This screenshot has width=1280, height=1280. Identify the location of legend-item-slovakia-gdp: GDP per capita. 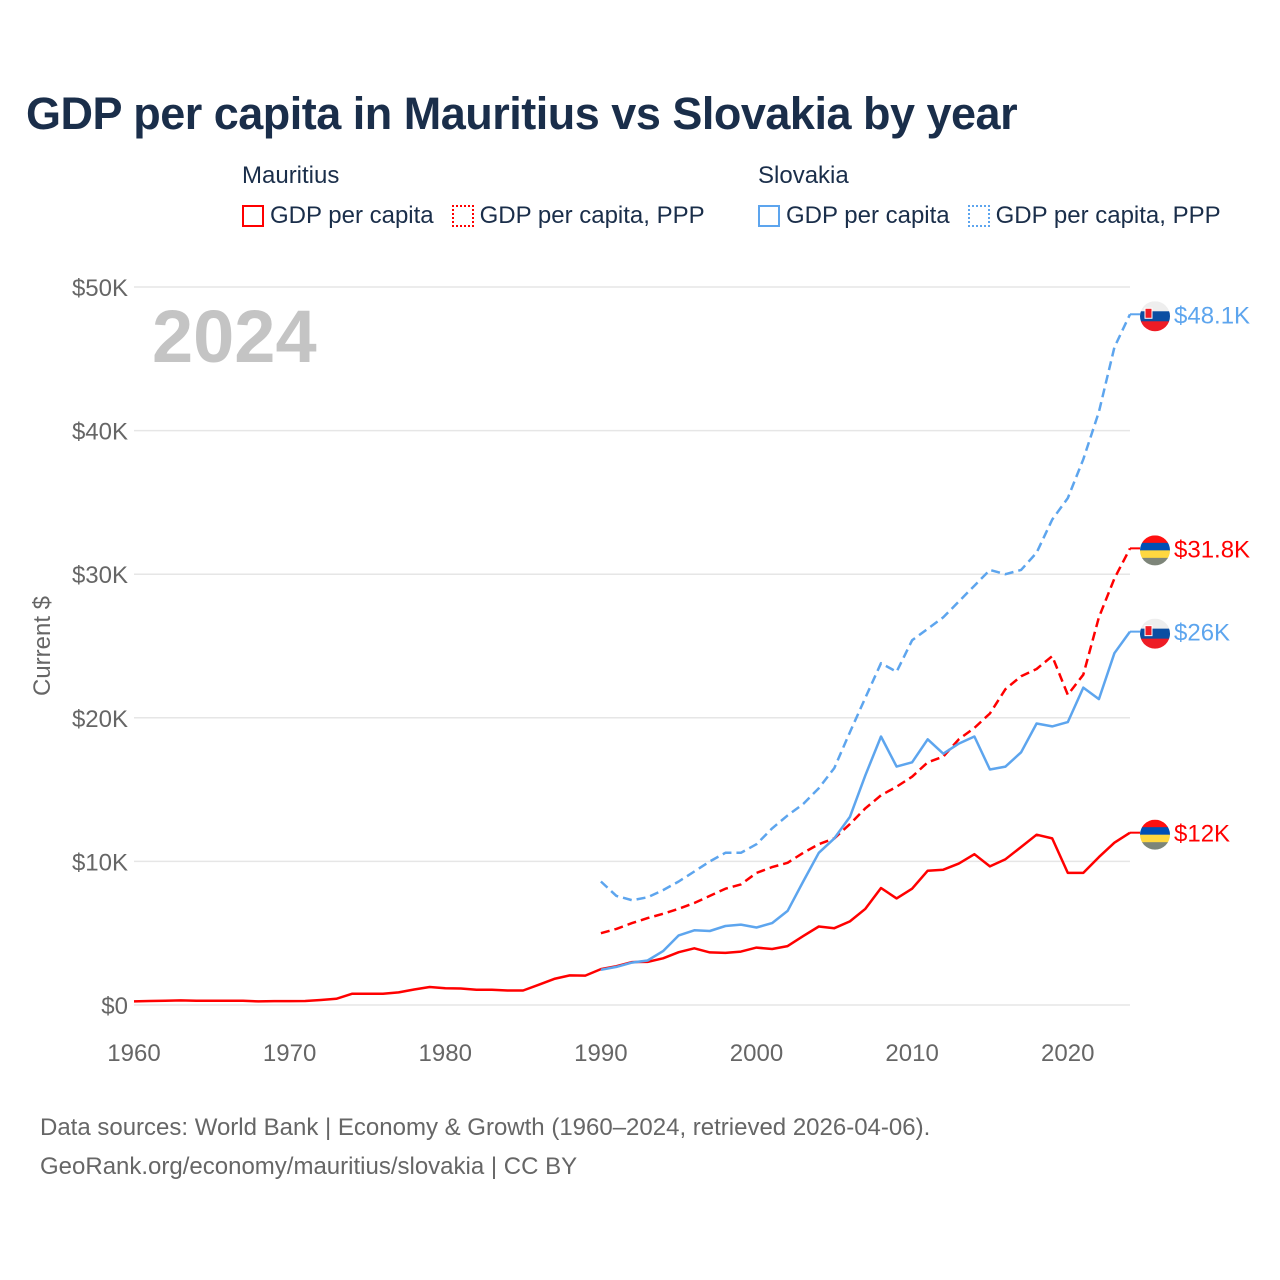
(854, 216).